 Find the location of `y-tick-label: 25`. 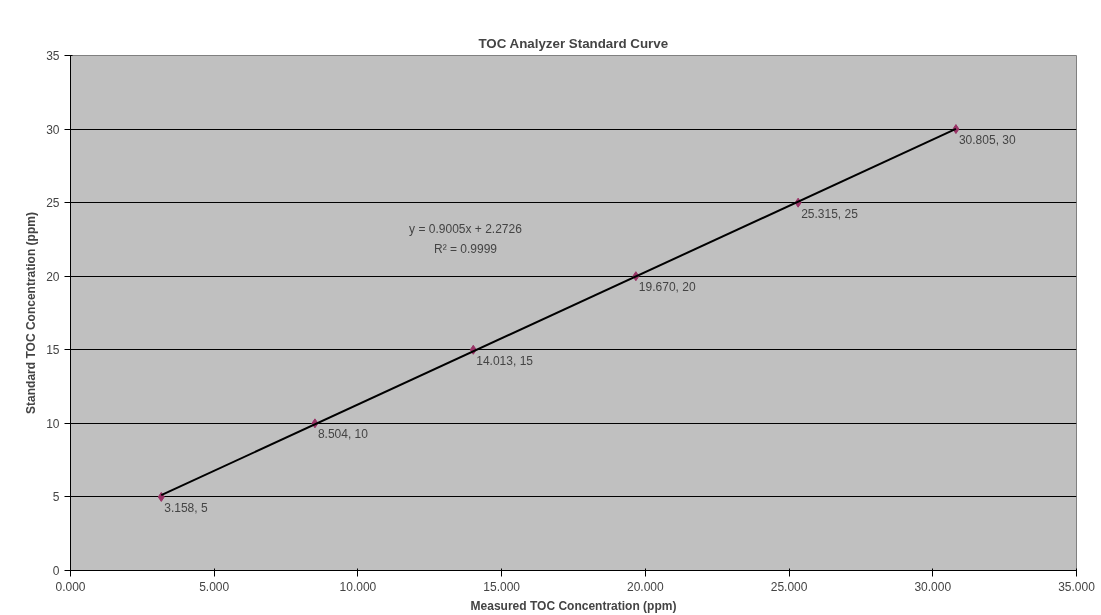

y-tick-label: 25 is located at coordinates (53, 203).